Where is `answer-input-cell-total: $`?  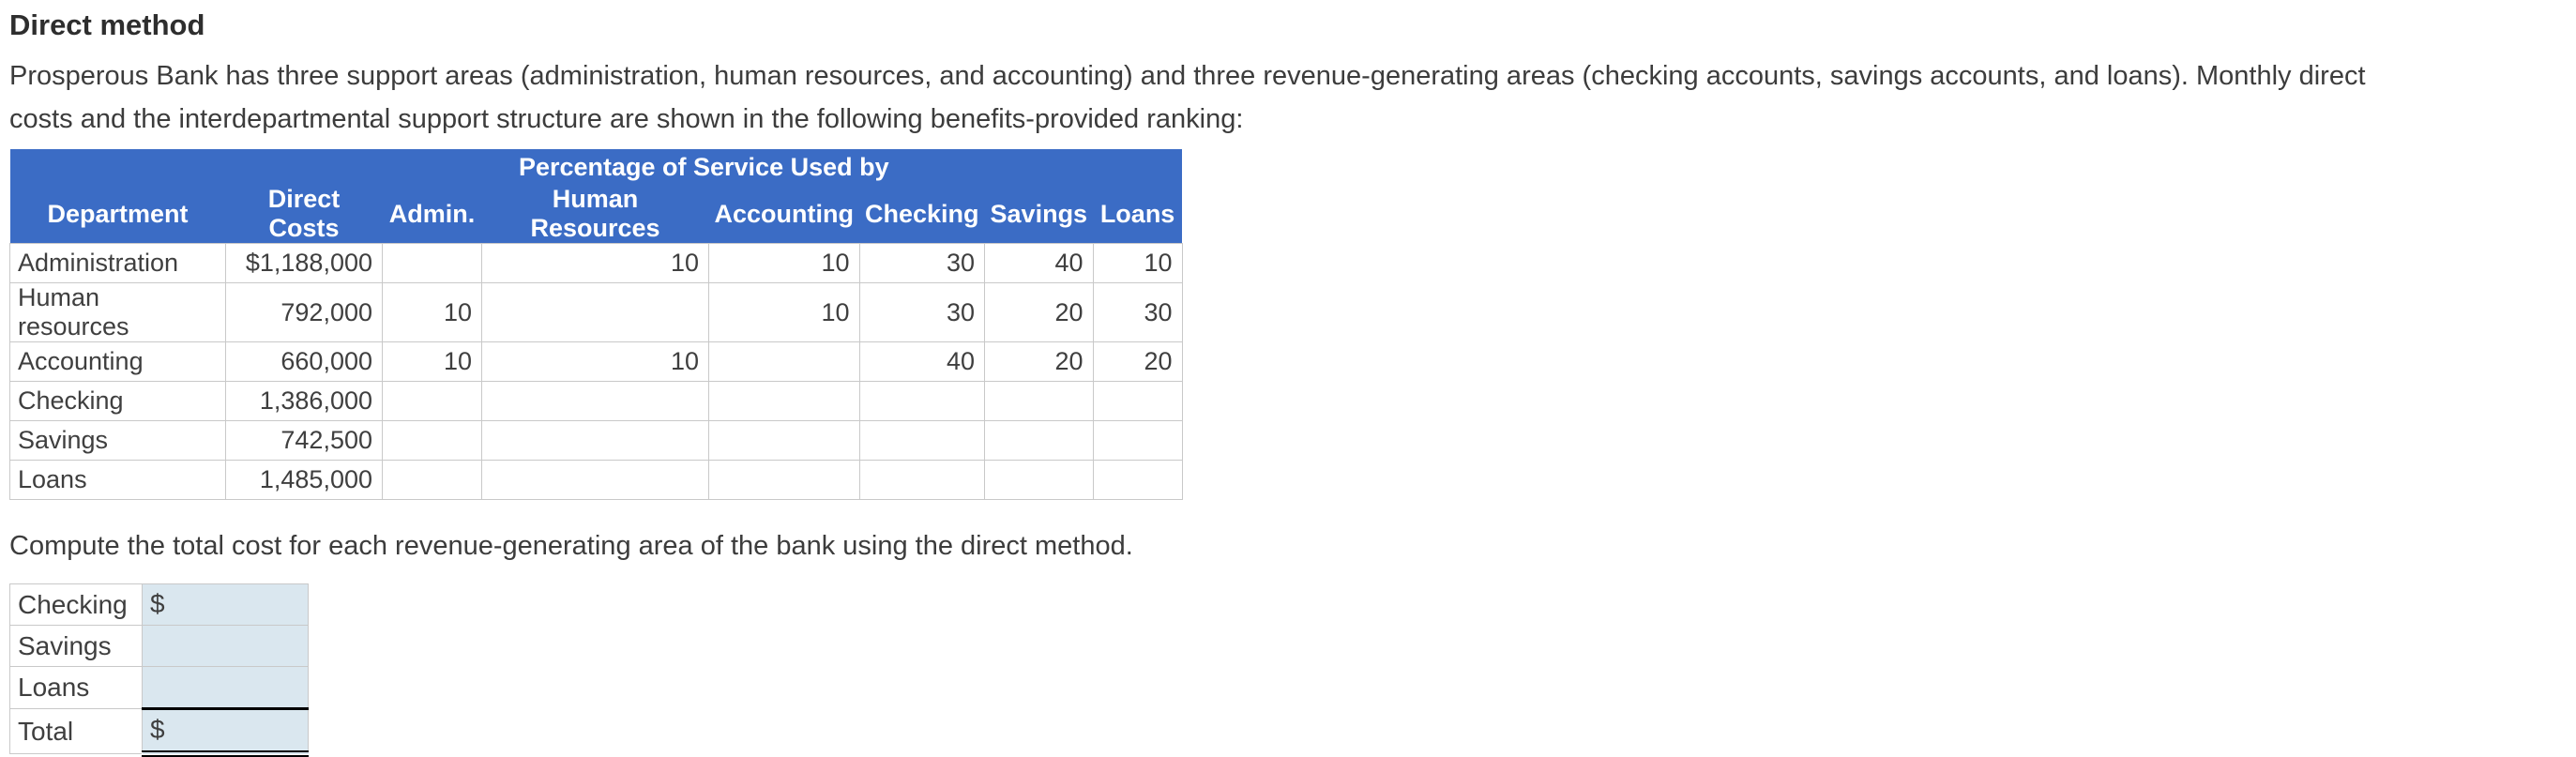
answer-input-cell-total: $ is located at coordinates (225, 732).